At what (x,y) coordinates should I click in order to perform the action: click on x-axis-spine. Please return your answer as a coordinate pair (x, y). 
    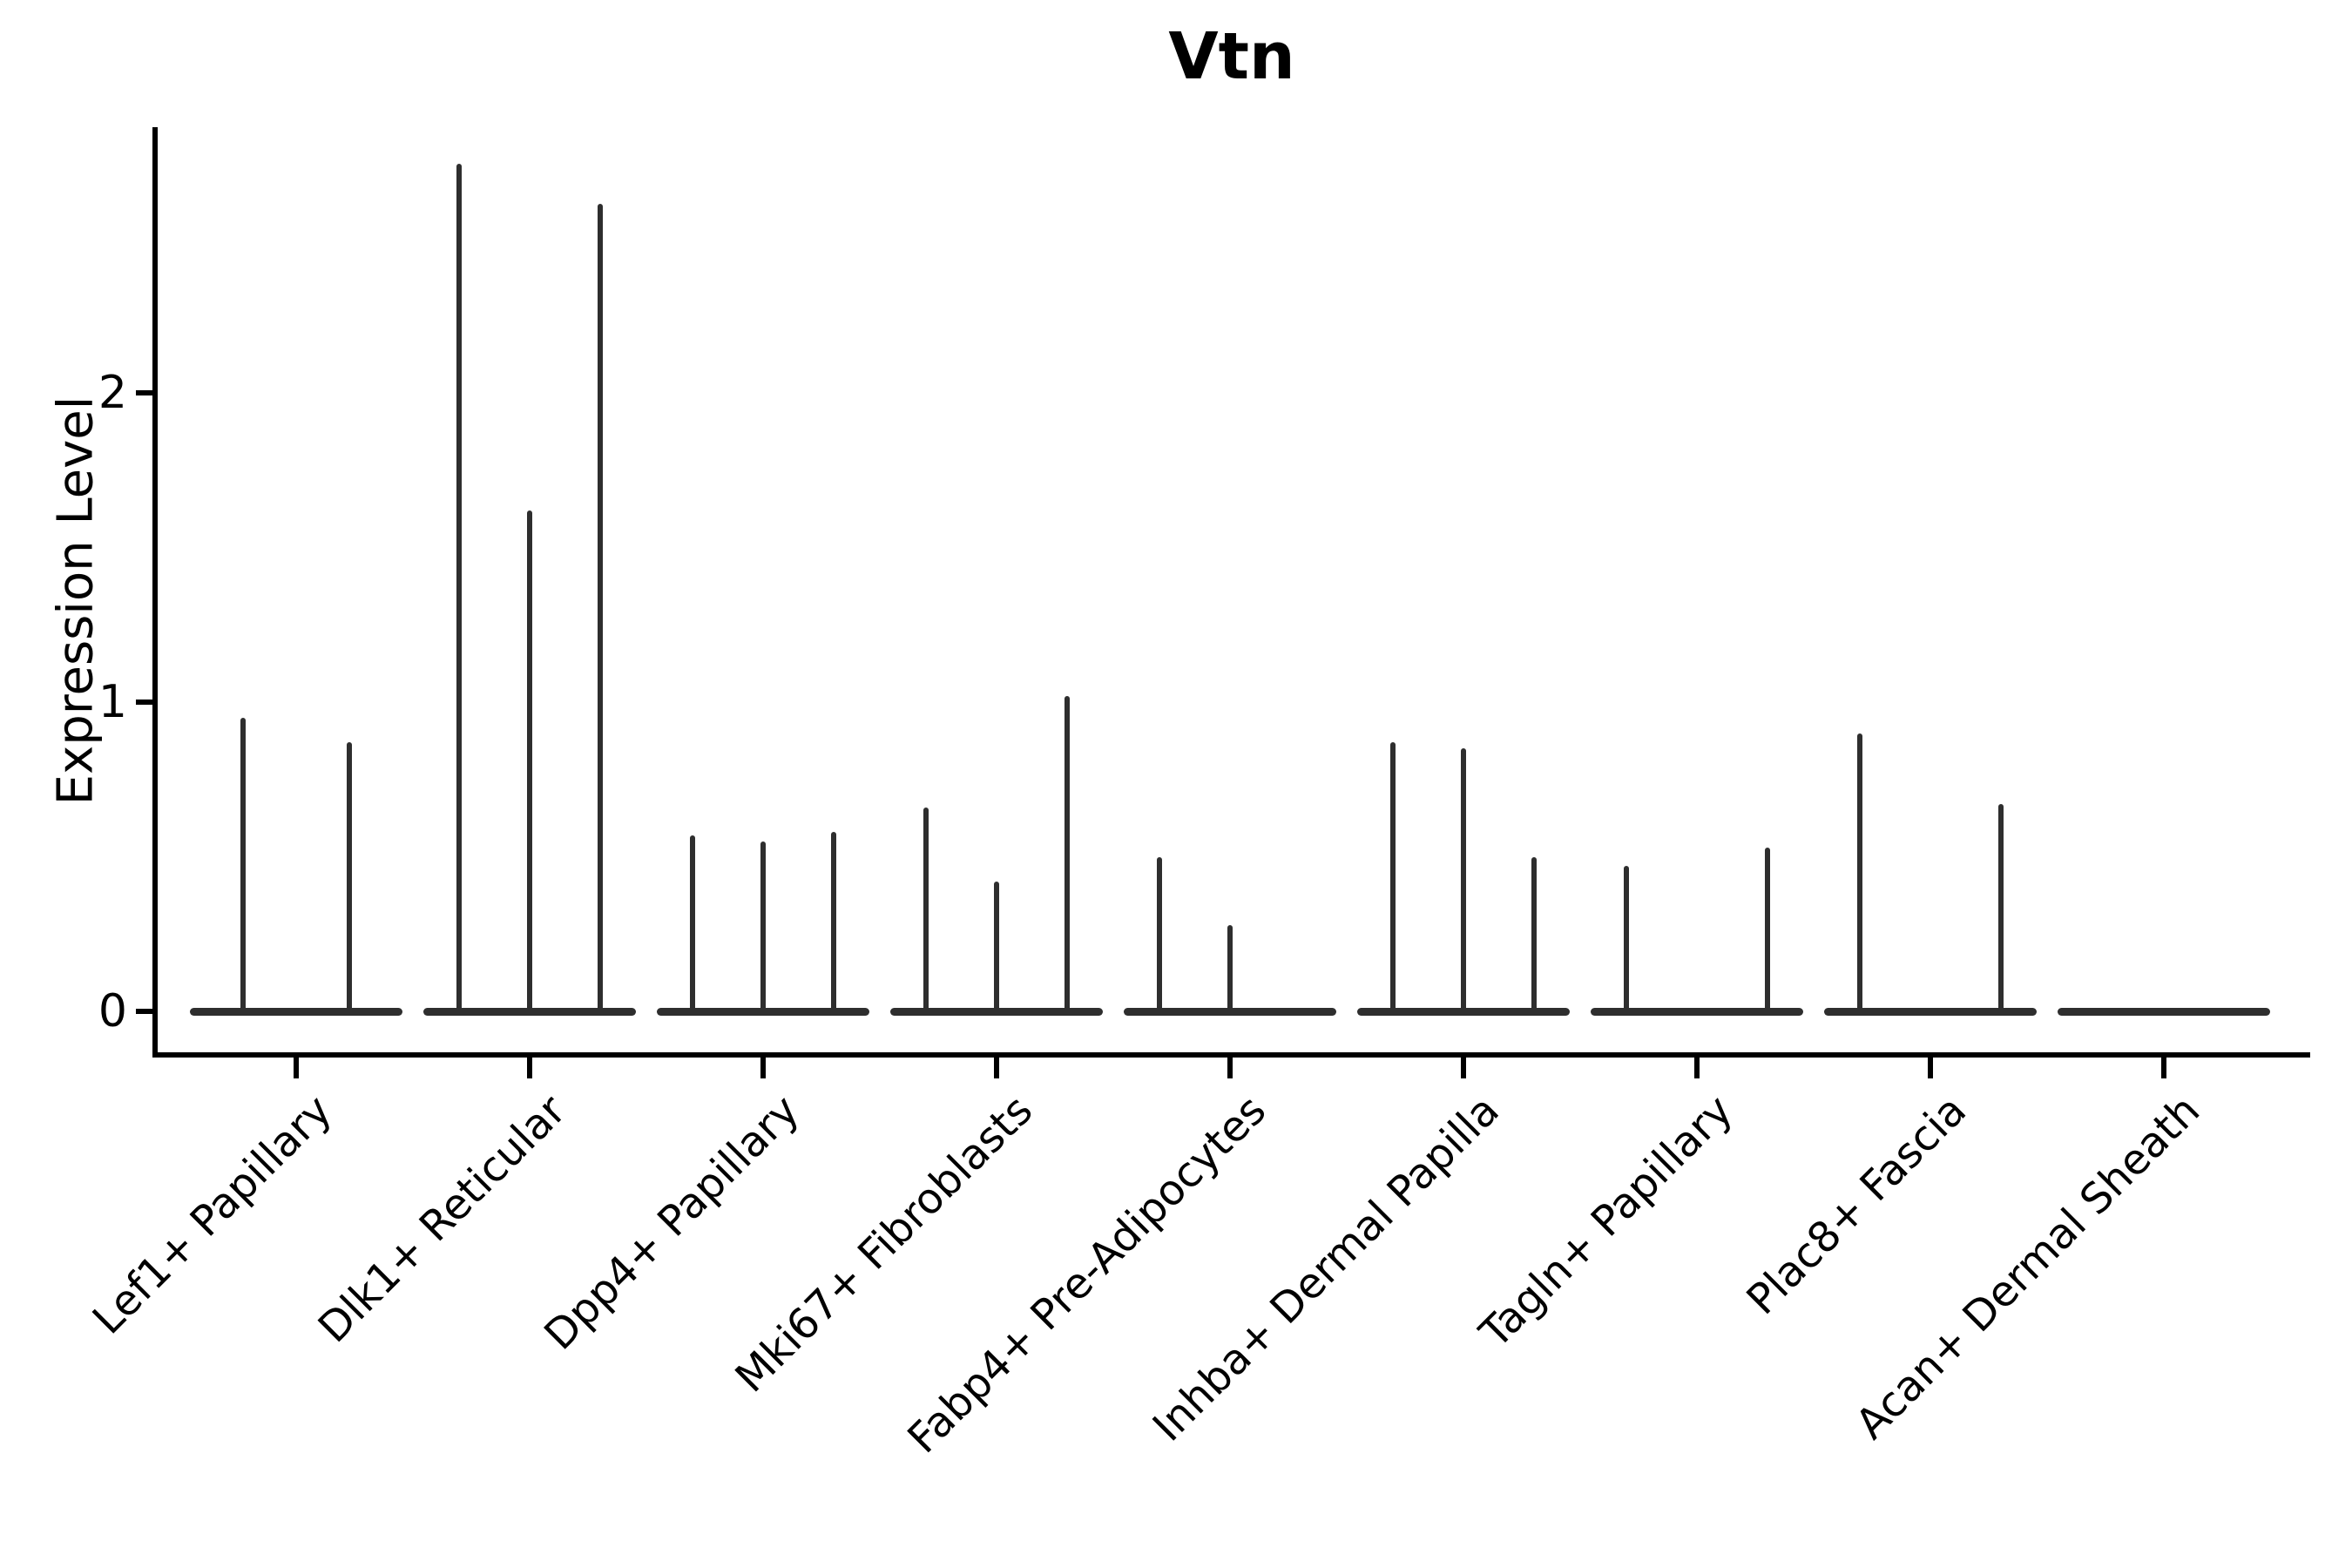
    Looking at the image, I should click on (1231, 1055).